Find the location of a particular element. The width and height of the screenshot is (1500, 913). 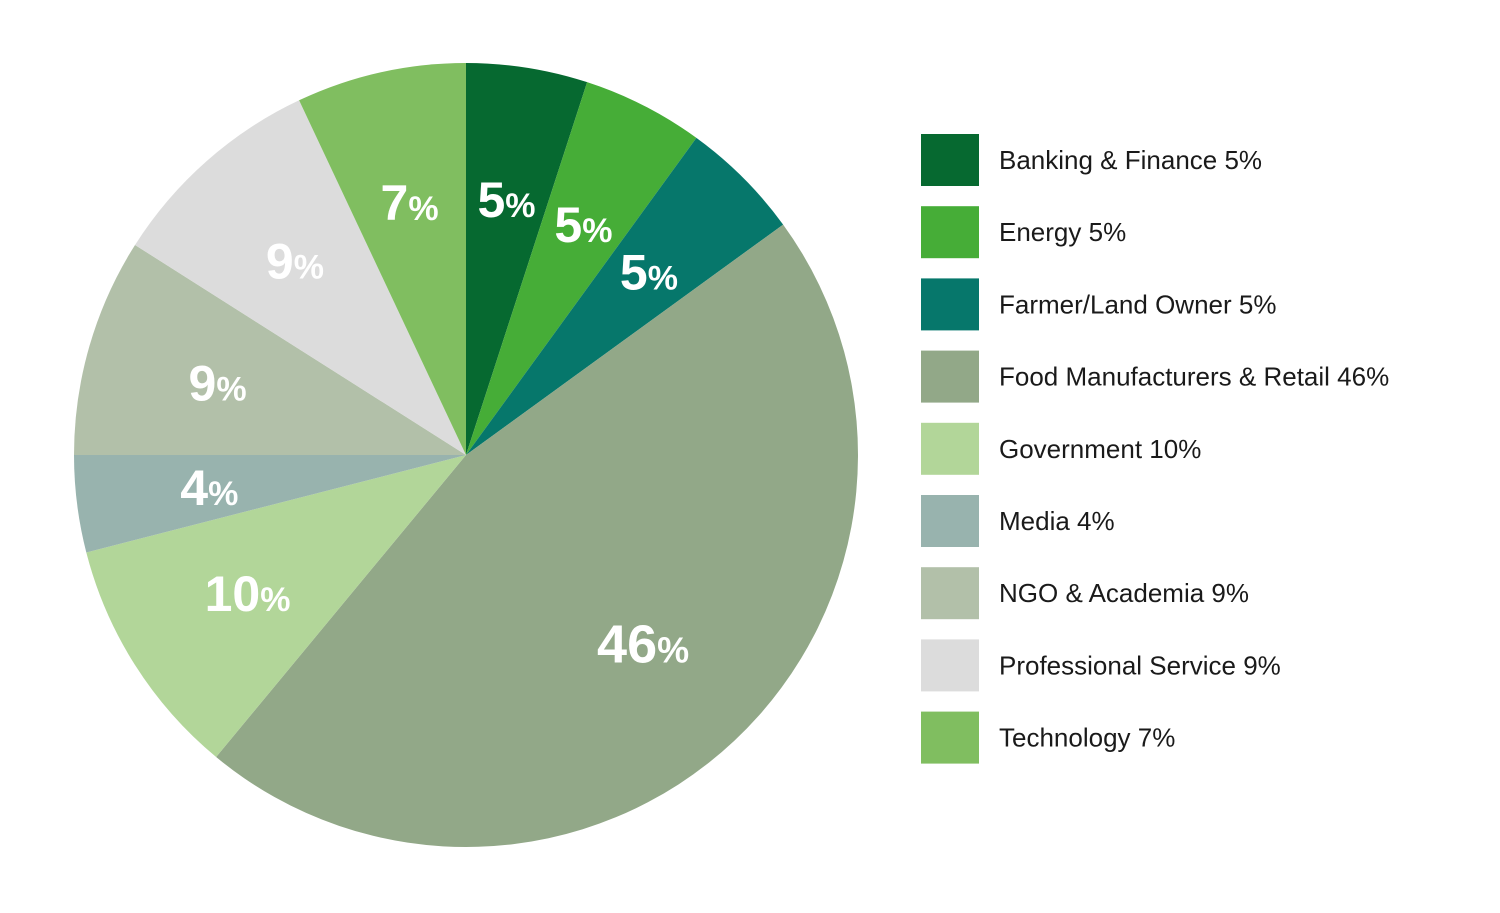

slice-label-government: 10% is located at coordinates (248, 594).